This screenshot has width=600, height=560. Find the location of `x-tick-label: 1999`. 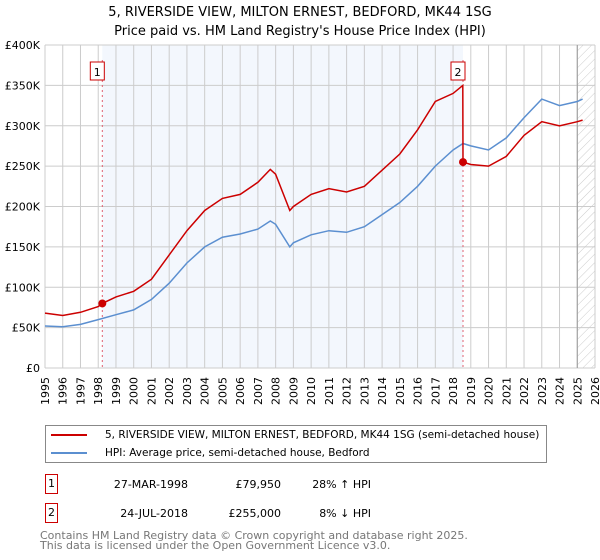

x-tick-label: 1999 is located at coordinates (116, 391).